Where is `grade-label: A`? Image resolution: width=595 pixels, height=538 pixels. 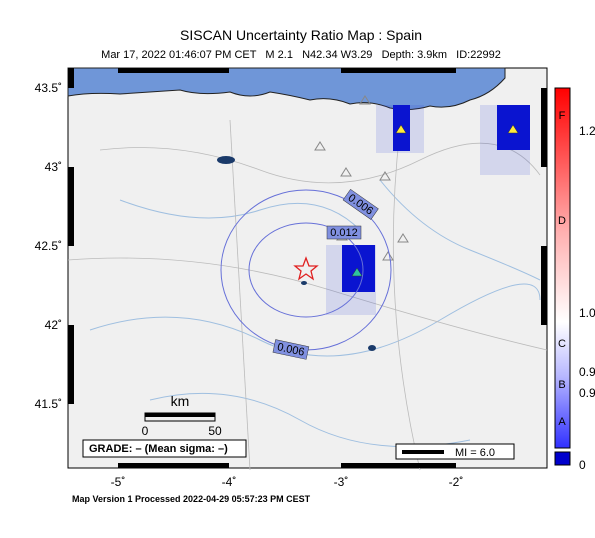
grade-label: A is located at coordinates (562, 422).